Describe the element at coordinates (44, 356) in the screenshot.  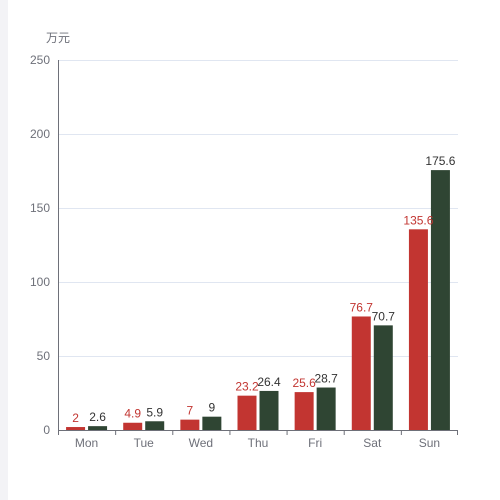
I see `y-tick-label: 50` at that location.